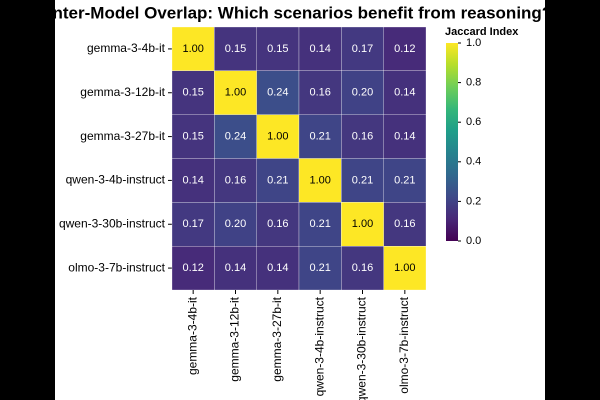 Image resolution: width=600 pixels, height=400 pixels. Describe the element at coordinates (122, 92) in the screenshot. I see `y-tick-label: gemma-3-12b-it` at that location.